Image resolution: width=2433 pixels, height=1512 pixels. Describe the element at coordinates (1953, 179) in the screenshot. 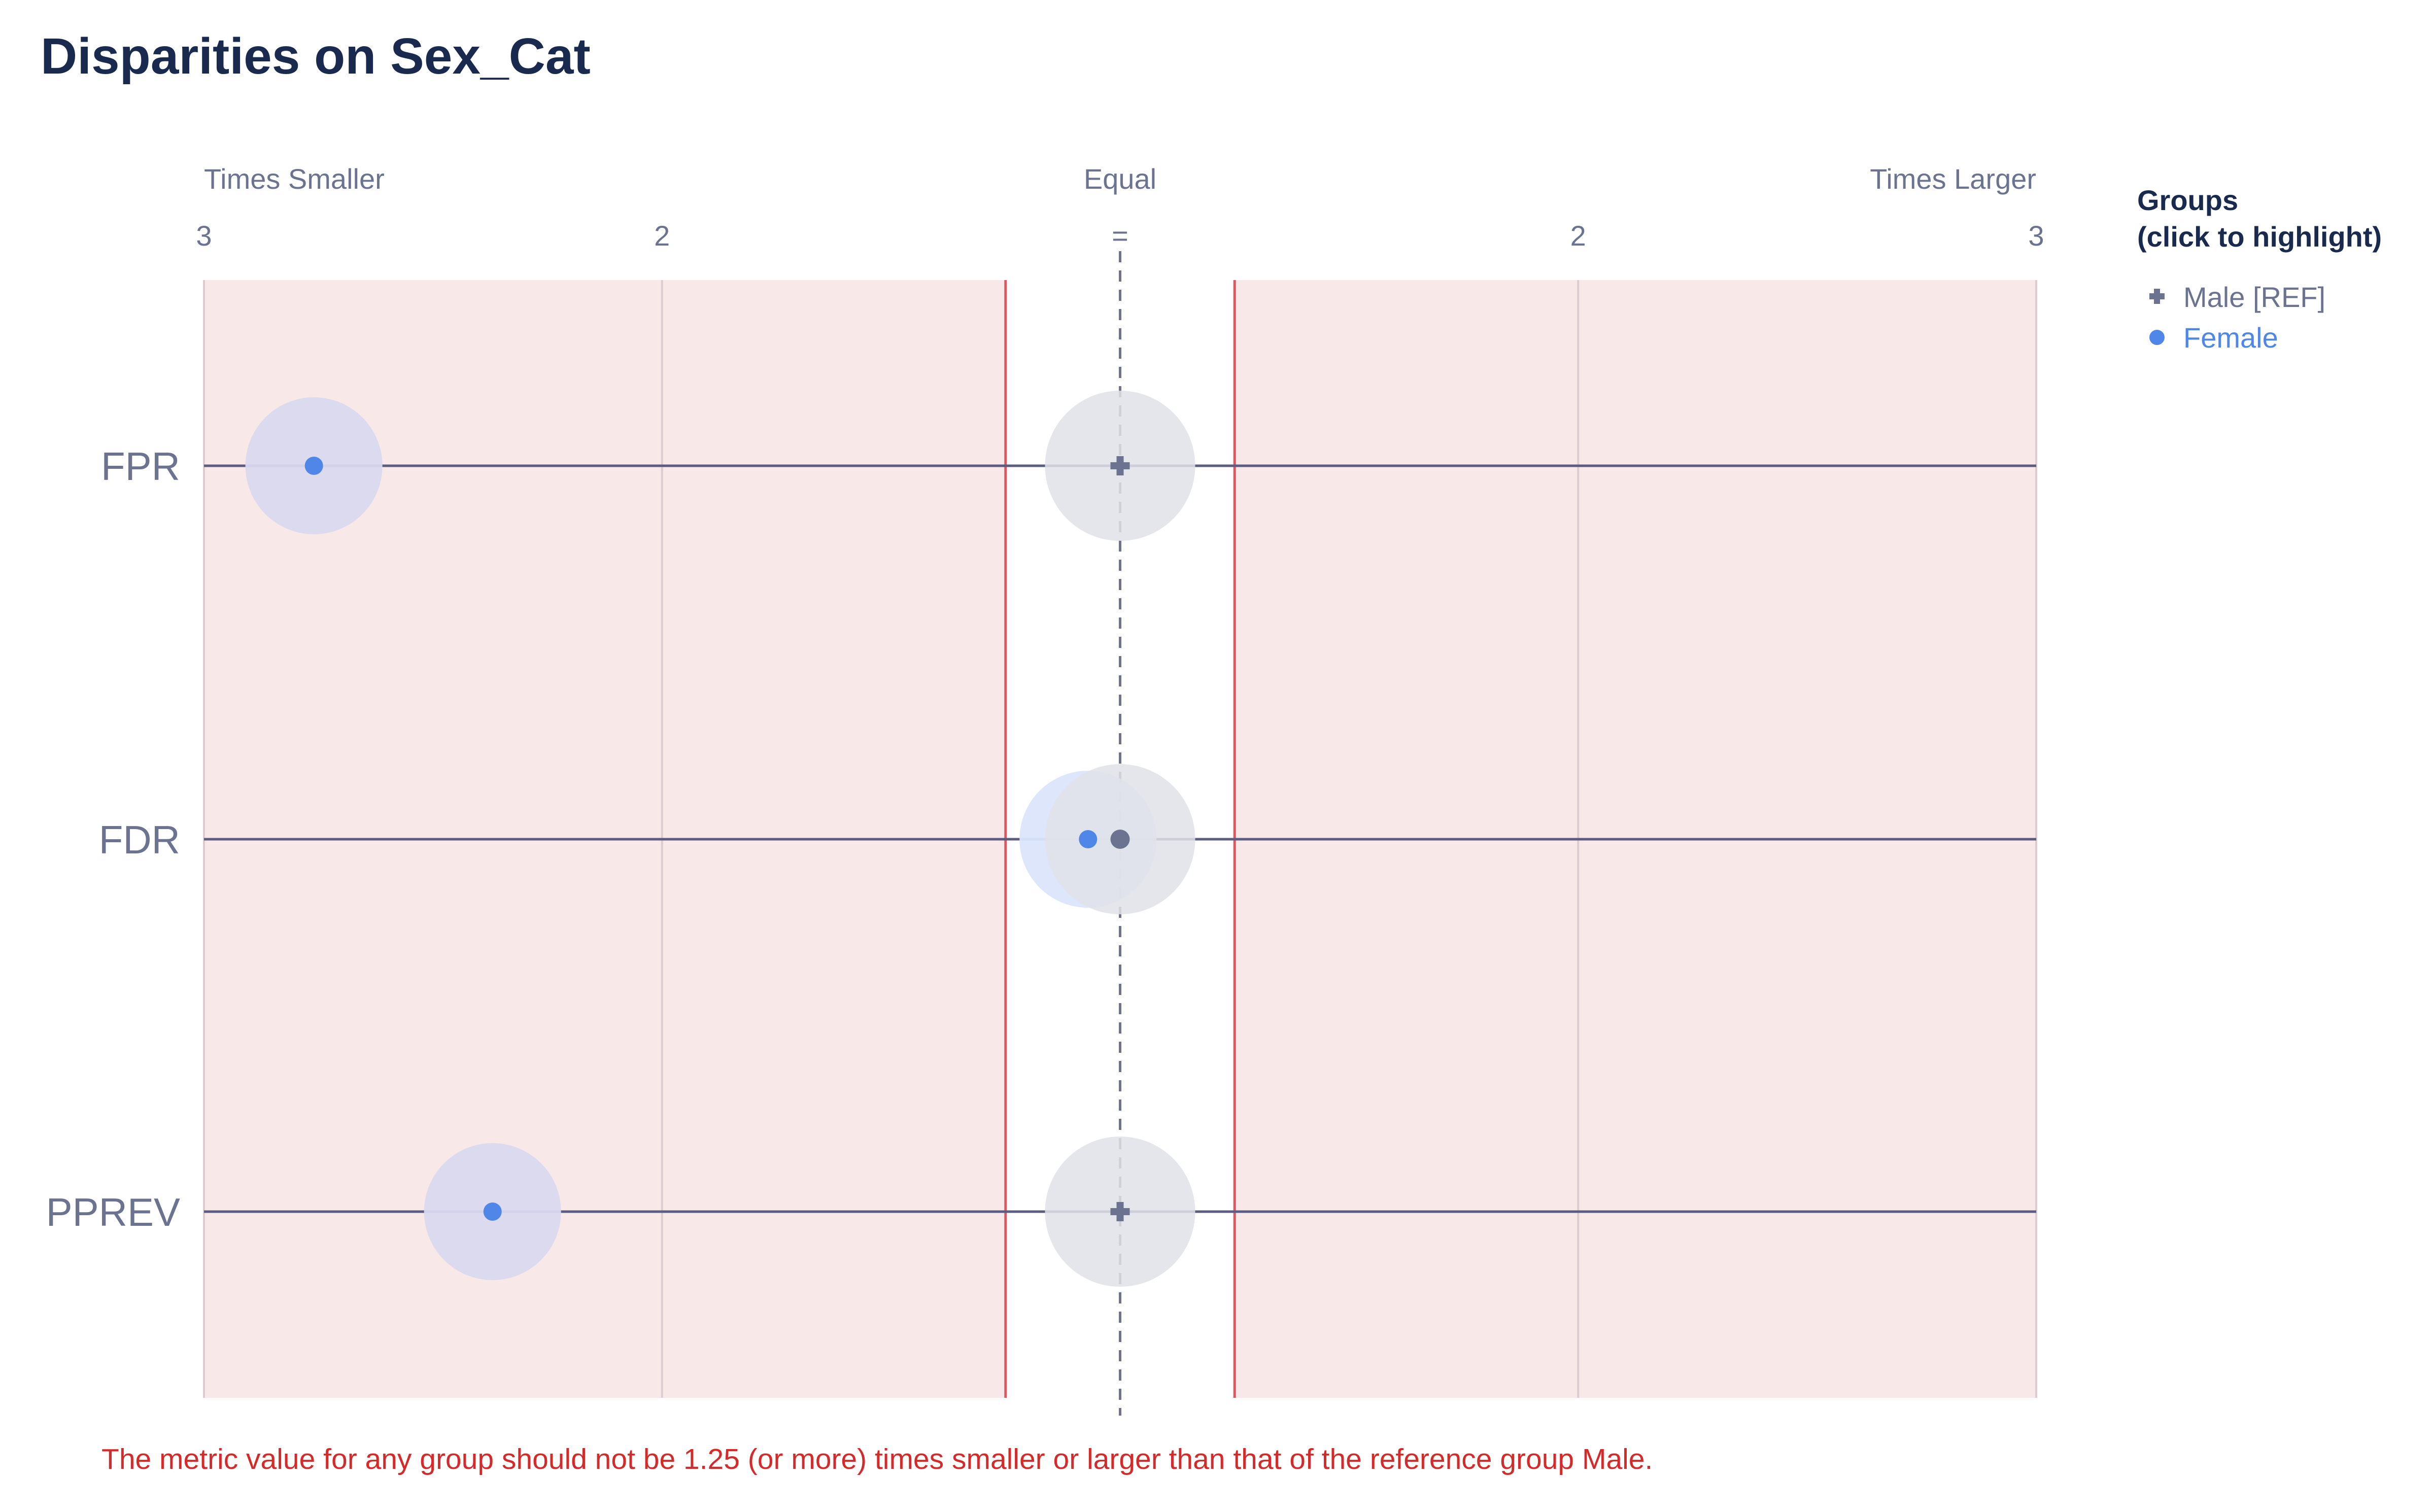

I see `axis-top-label: Times Larger` at that location.